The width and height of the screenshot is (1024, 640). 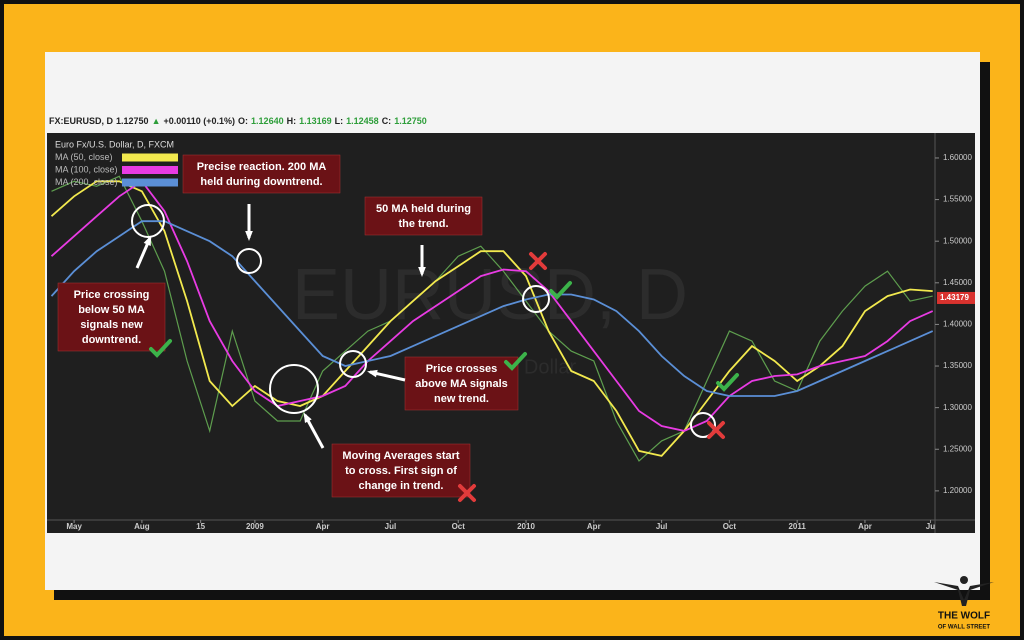 I want to click on logo-figure, so click(x=964, y=594).